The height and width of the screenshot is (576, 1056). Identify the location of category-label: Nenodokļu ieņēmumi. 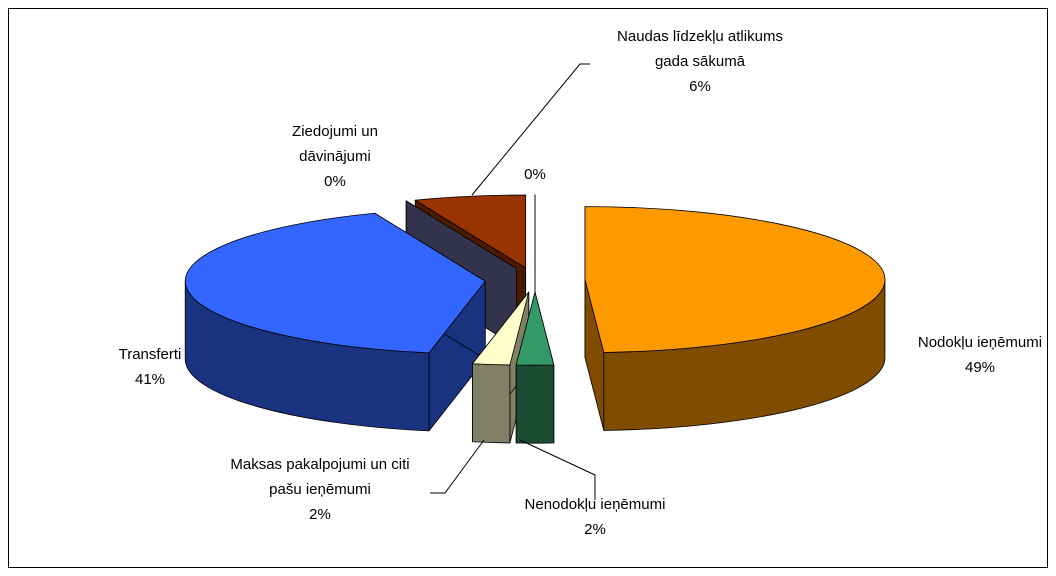
(595, 504).